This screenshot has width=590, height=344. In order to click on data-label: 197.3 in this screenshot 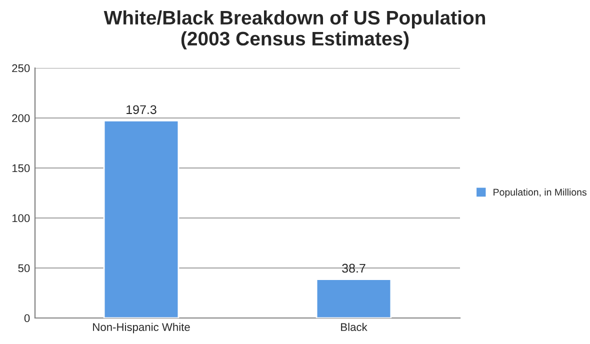, I will do `click(141, 109)`.